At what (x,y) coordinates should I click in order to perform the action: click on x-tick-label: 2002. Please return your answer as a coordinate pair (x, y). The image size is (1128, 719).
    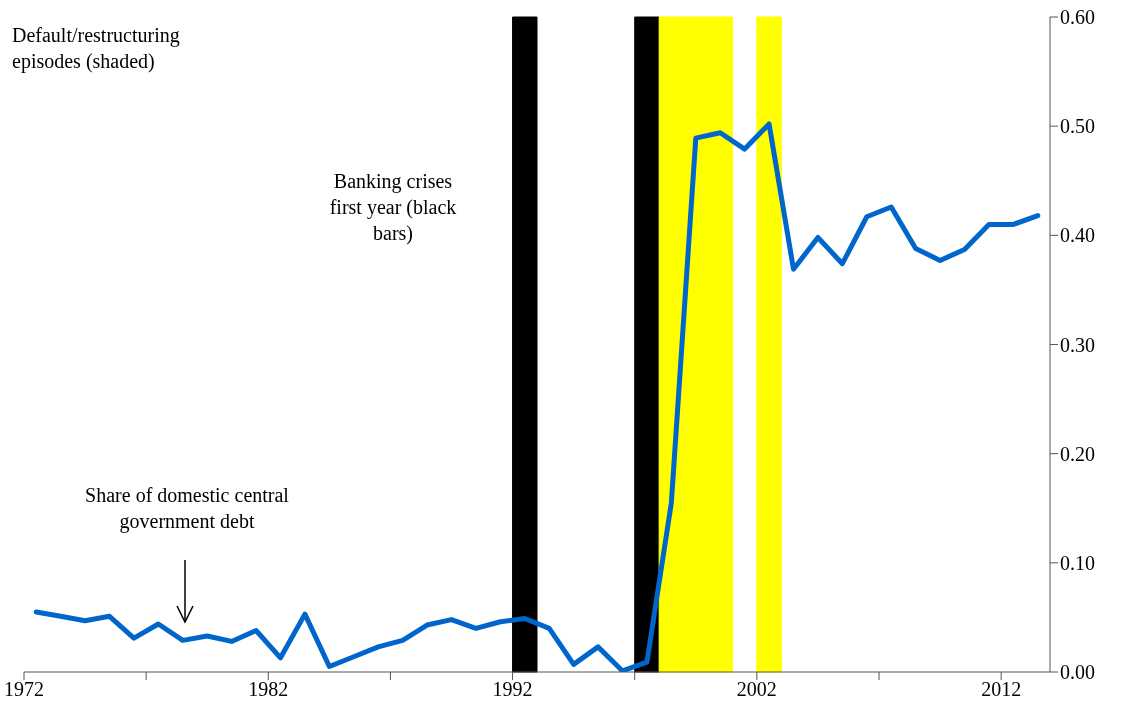
    Looking at the image, I should click on (756, 689).